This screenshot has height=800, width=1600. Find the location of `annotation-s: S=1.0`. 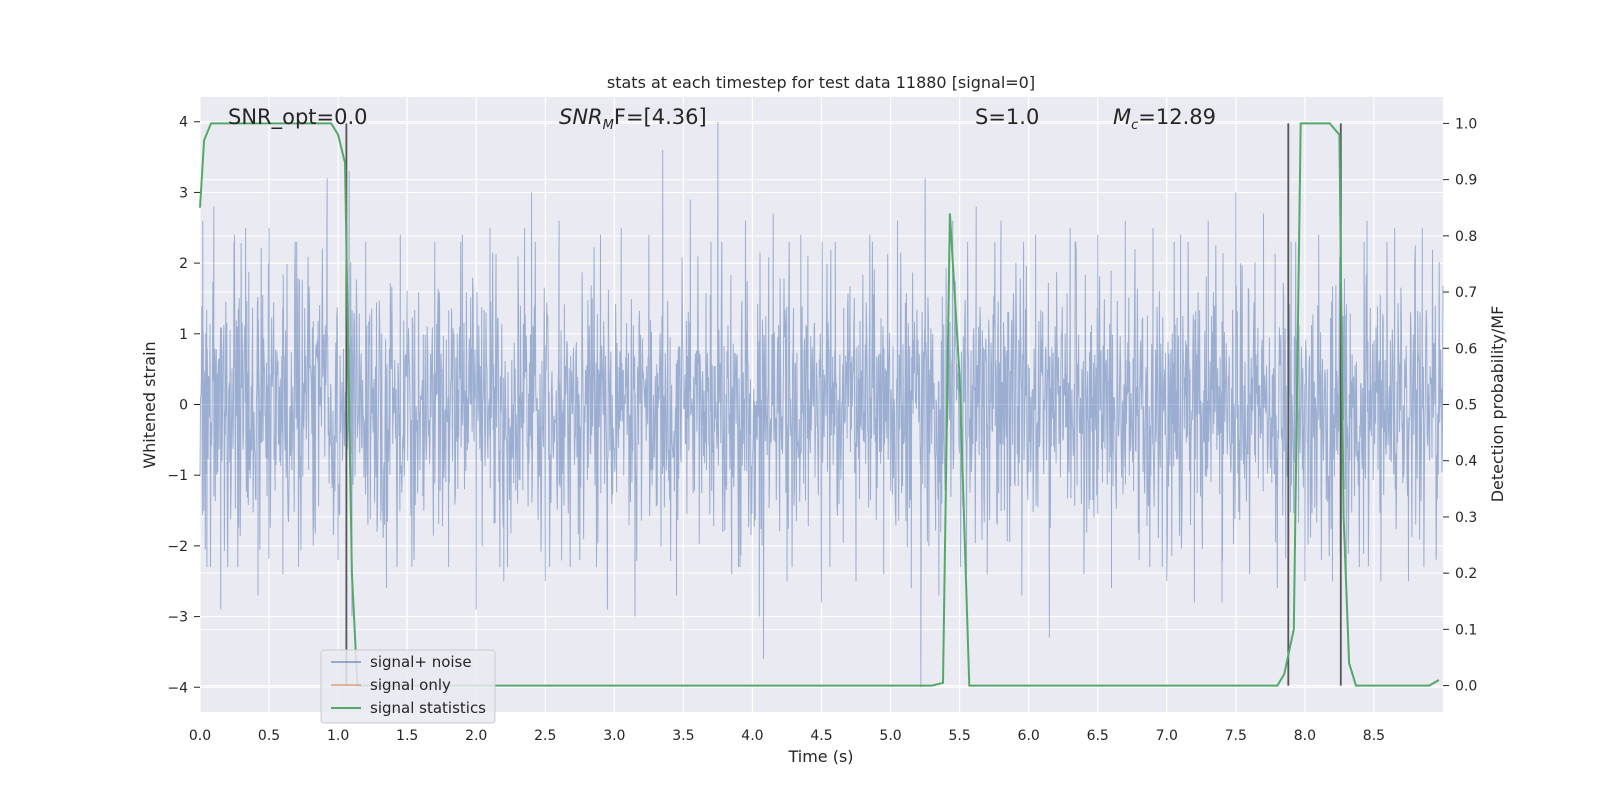

annotation-s: S=1.0 is located at coordinates (1007, 117).